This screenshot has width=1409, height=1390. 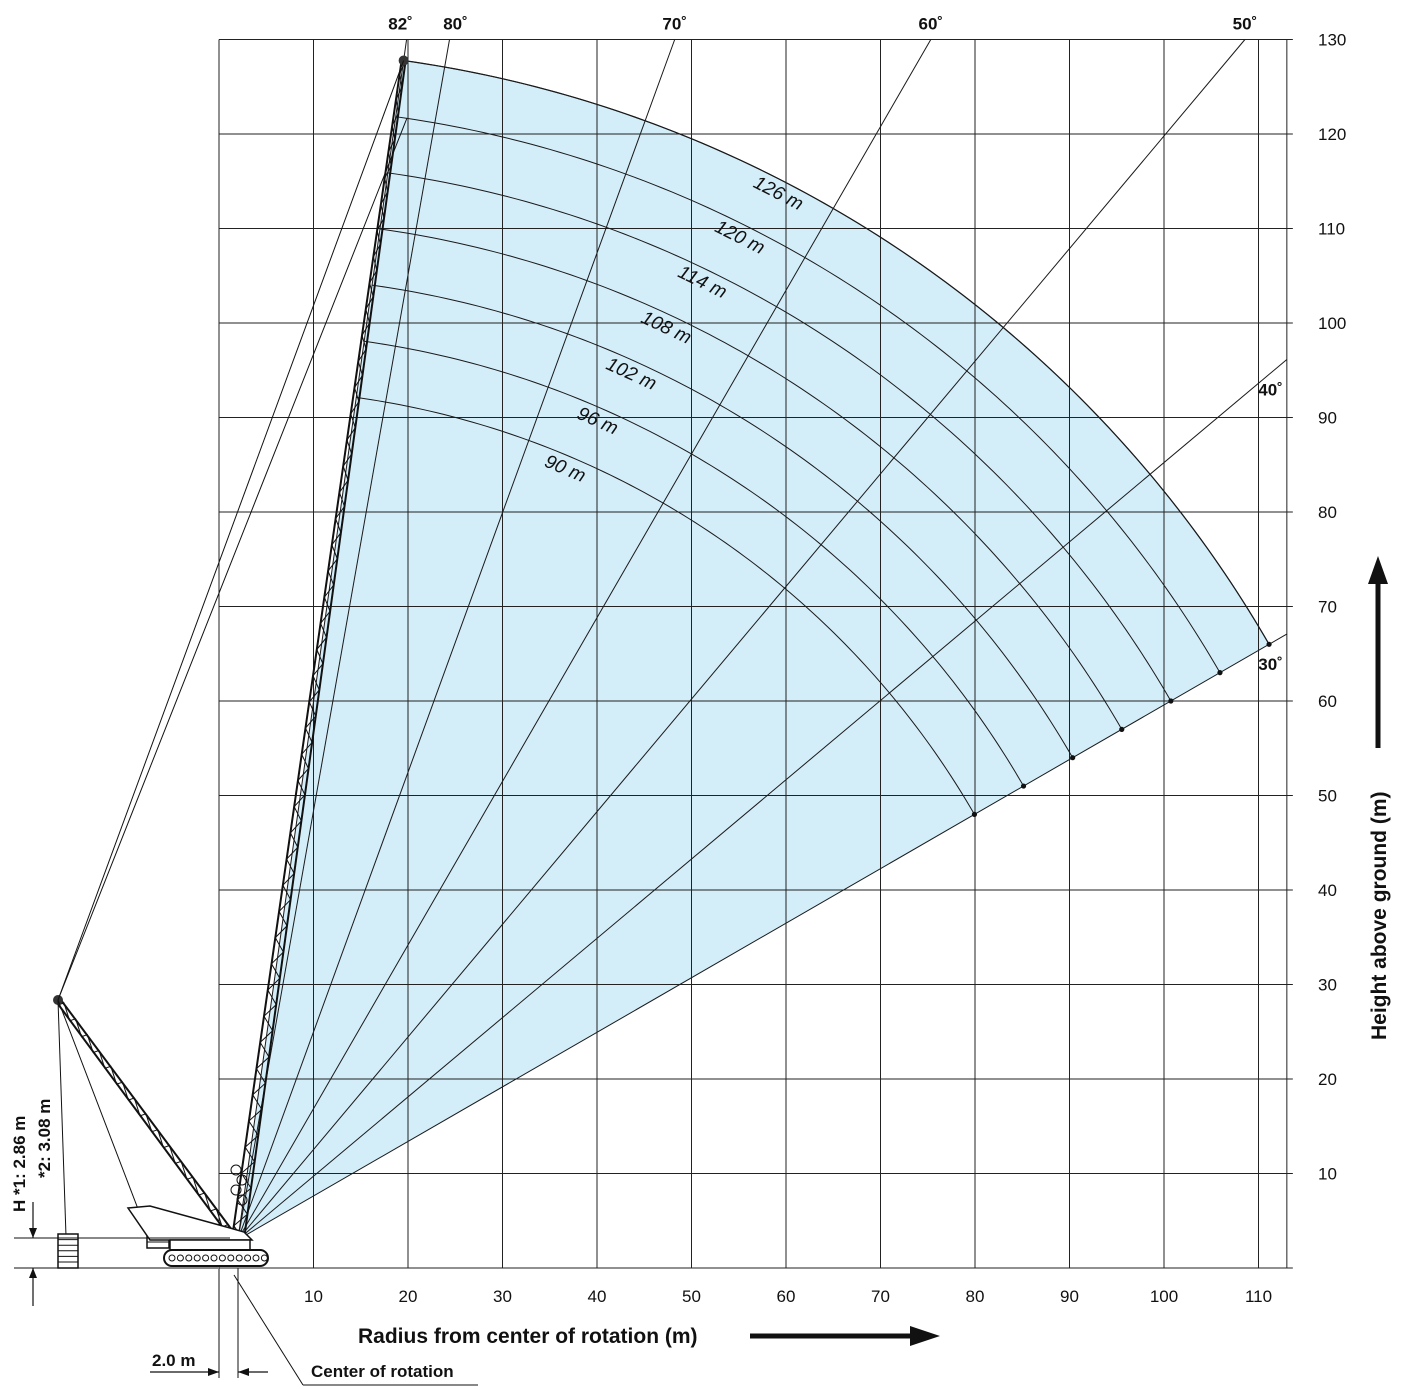 I want to click on center-of-rotation-label: Center of rotation, so click(x=382, y=1371).